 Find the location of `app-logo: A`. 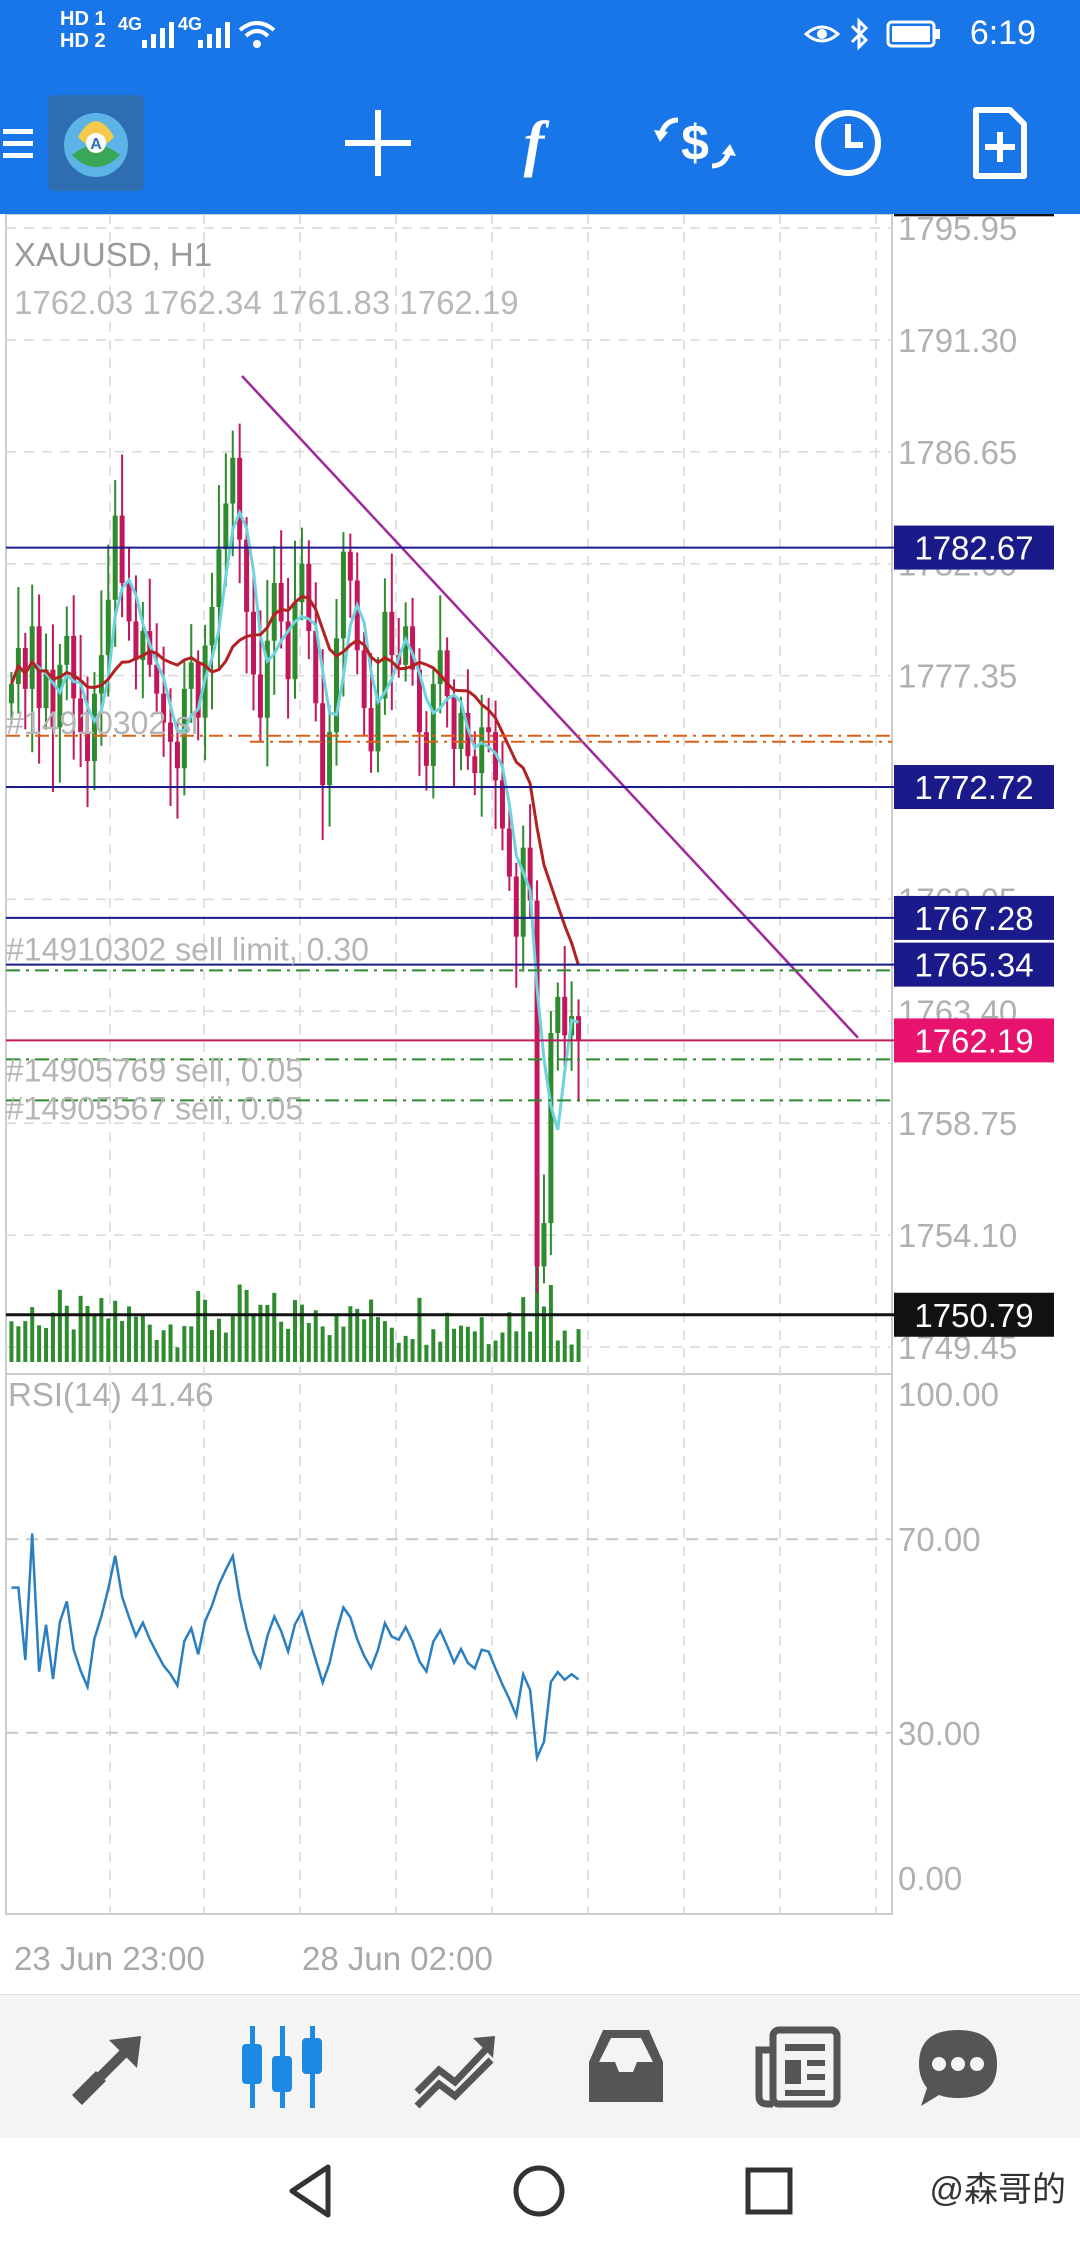

app-logo: A is located at coordinates (96, 143).